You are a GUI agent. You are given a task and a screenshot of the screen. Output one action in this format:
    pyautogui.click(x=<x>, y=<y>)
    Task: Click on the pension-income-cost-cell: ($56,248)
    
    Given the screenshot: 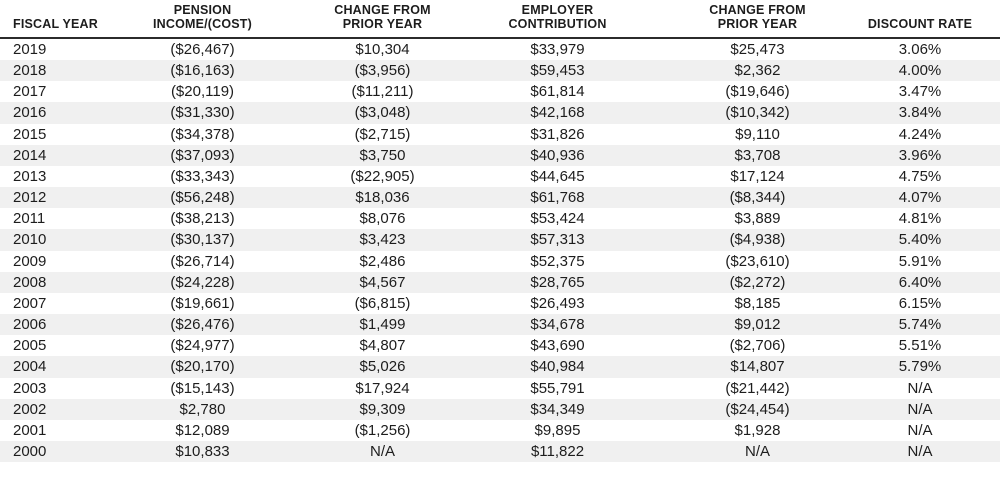 What is the action you would take?
    pyautogui.click(x=202, y=198)
    